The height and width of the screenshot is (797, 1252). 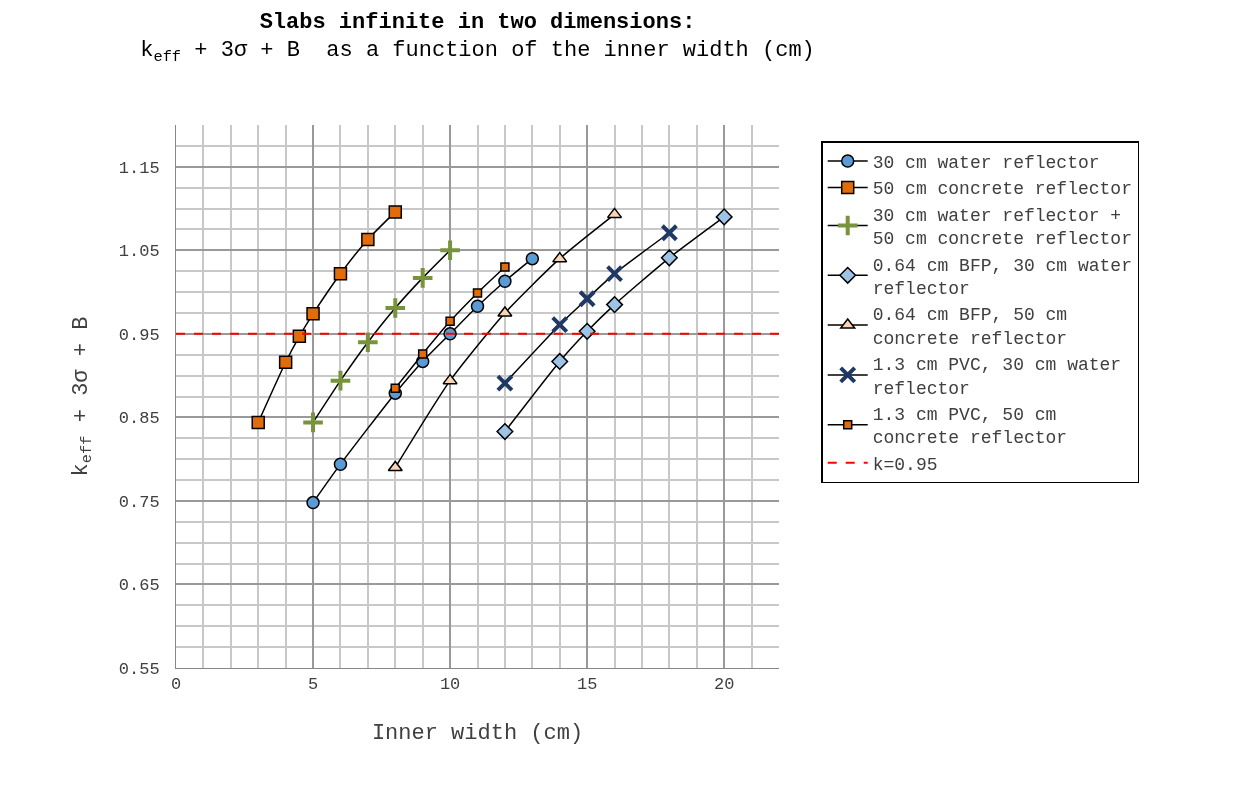 I want to click on y-tick-label: 1.05, so click(x=139, y=252).